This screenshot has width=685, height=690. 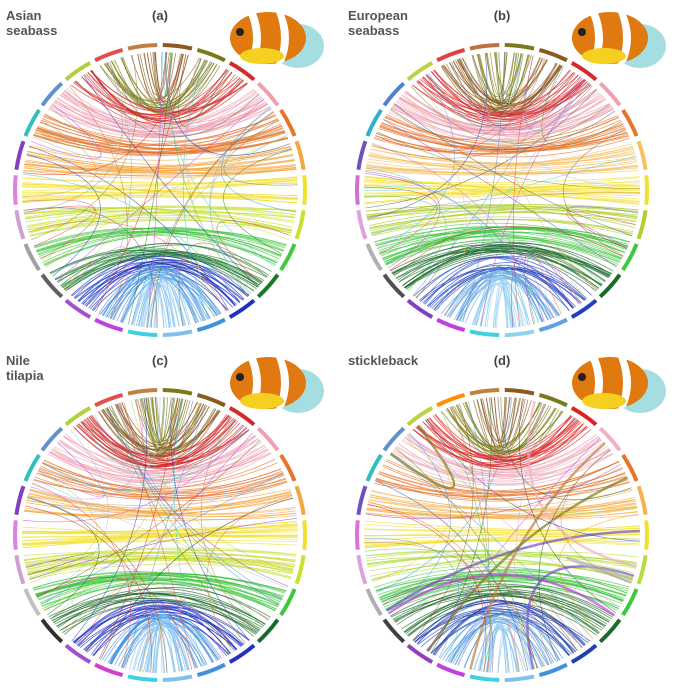 I want to click on panel-label: (a), so click(x=160, y=15).